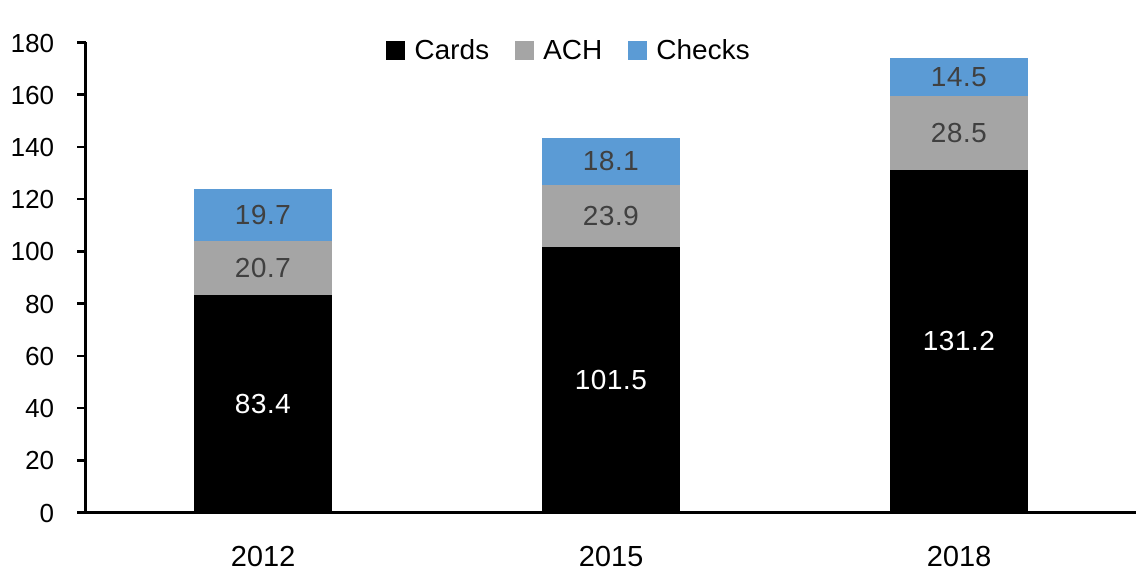 This screenshot has width=1136, height=588. I want to click on bar-2018-checks-value-label: 14.5, so click(959, 76).